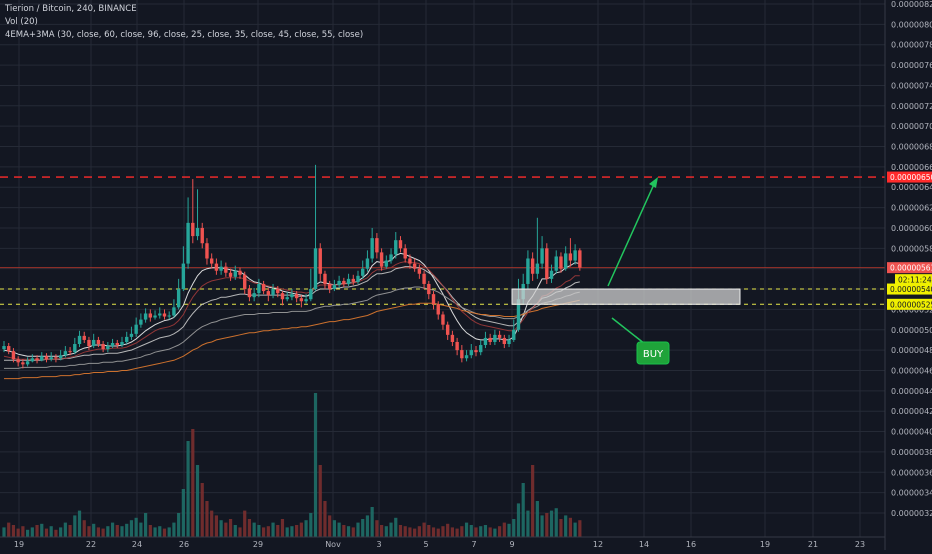 The width and height of the screenshot is (932, 554). Describe the element at coordinates (21, 22) in the screenshot. I see `volume-indicator-label: Vol (20)` at that location.